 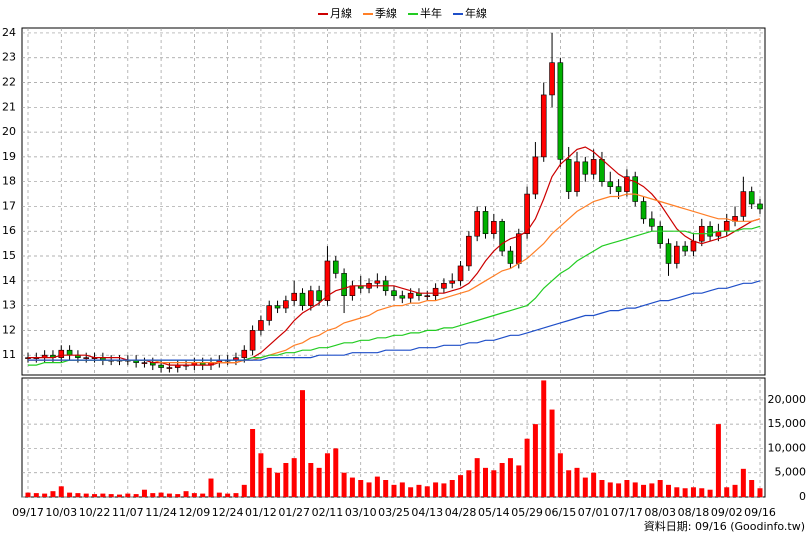 I want to click on legend-label: 季線, so click(x=386, y=13).